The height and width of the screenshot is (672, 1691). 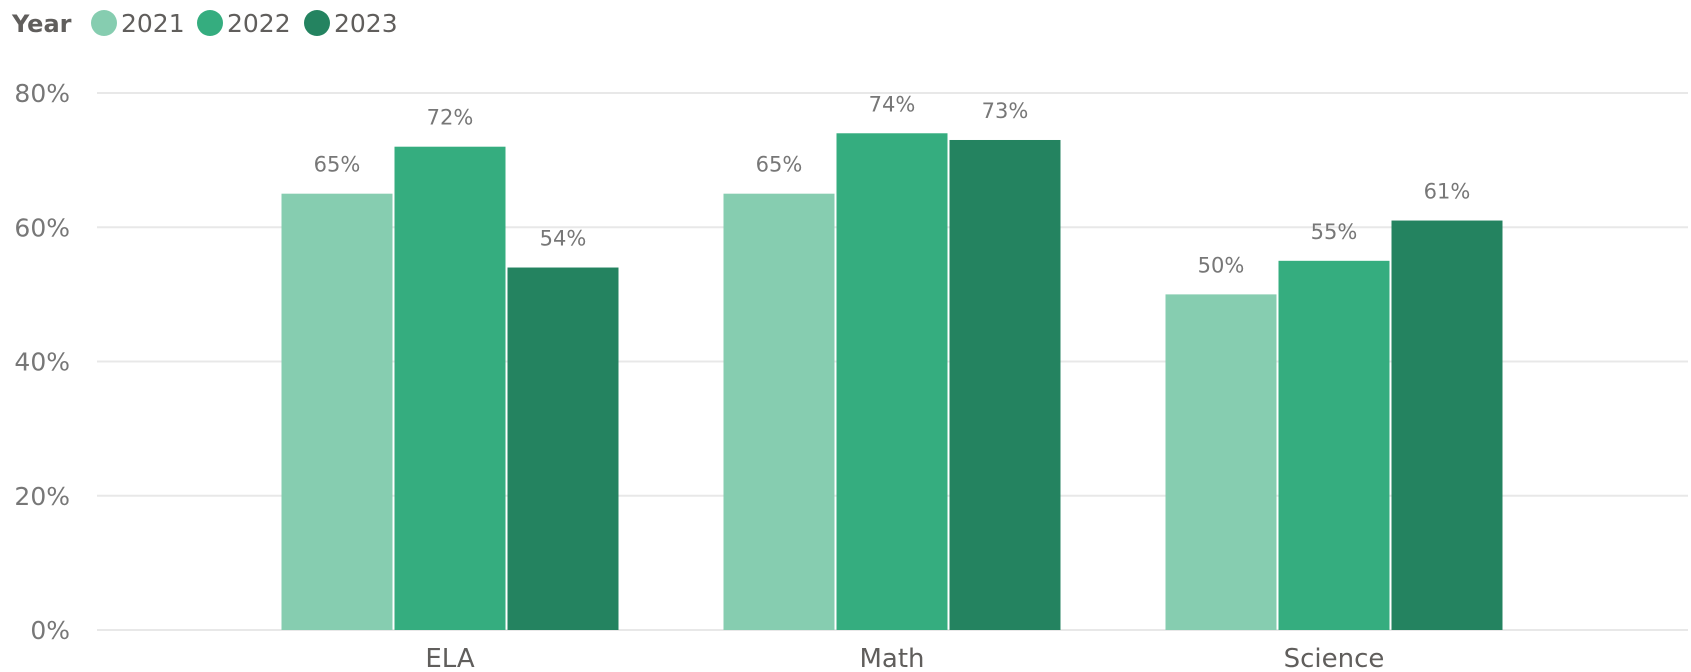 What do you see at coordinates (42, 227) in the screenshot?
I see `y-tick-label: 60%` at bounding box center [42, 227].